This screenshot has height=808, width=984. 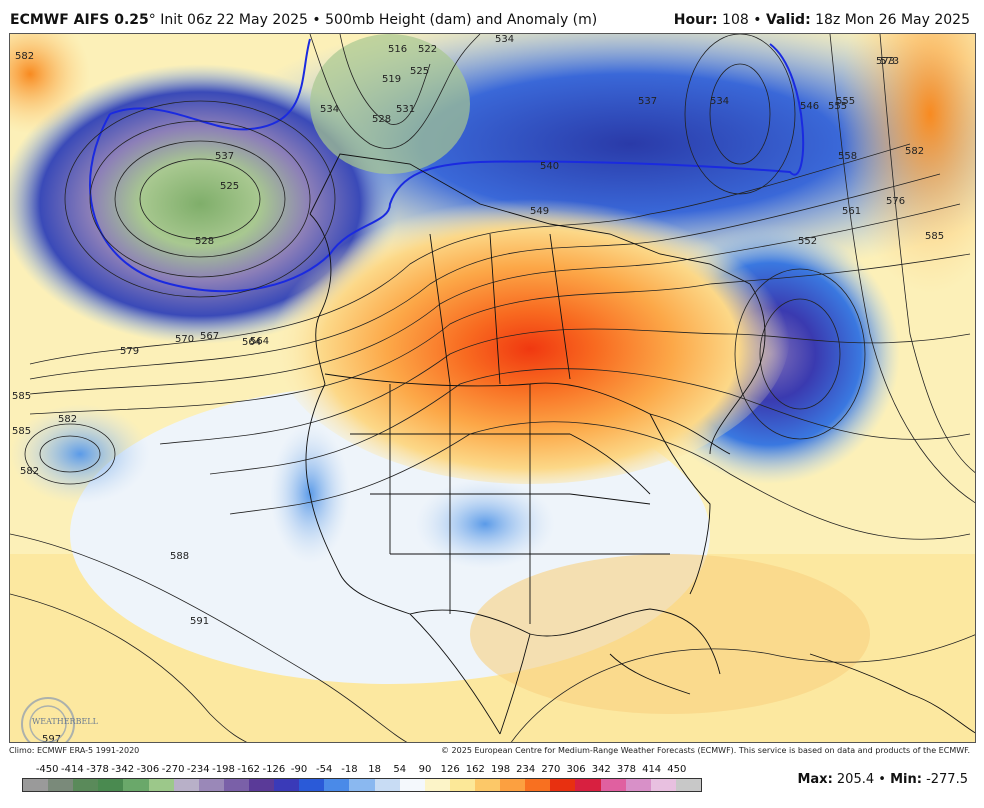 What do you see at coordinates (74, 750) in the screenshot?
I see `climo-credit: Climo: ECMWF ERA-5 1991-2020` at bounding box center [74, 750].